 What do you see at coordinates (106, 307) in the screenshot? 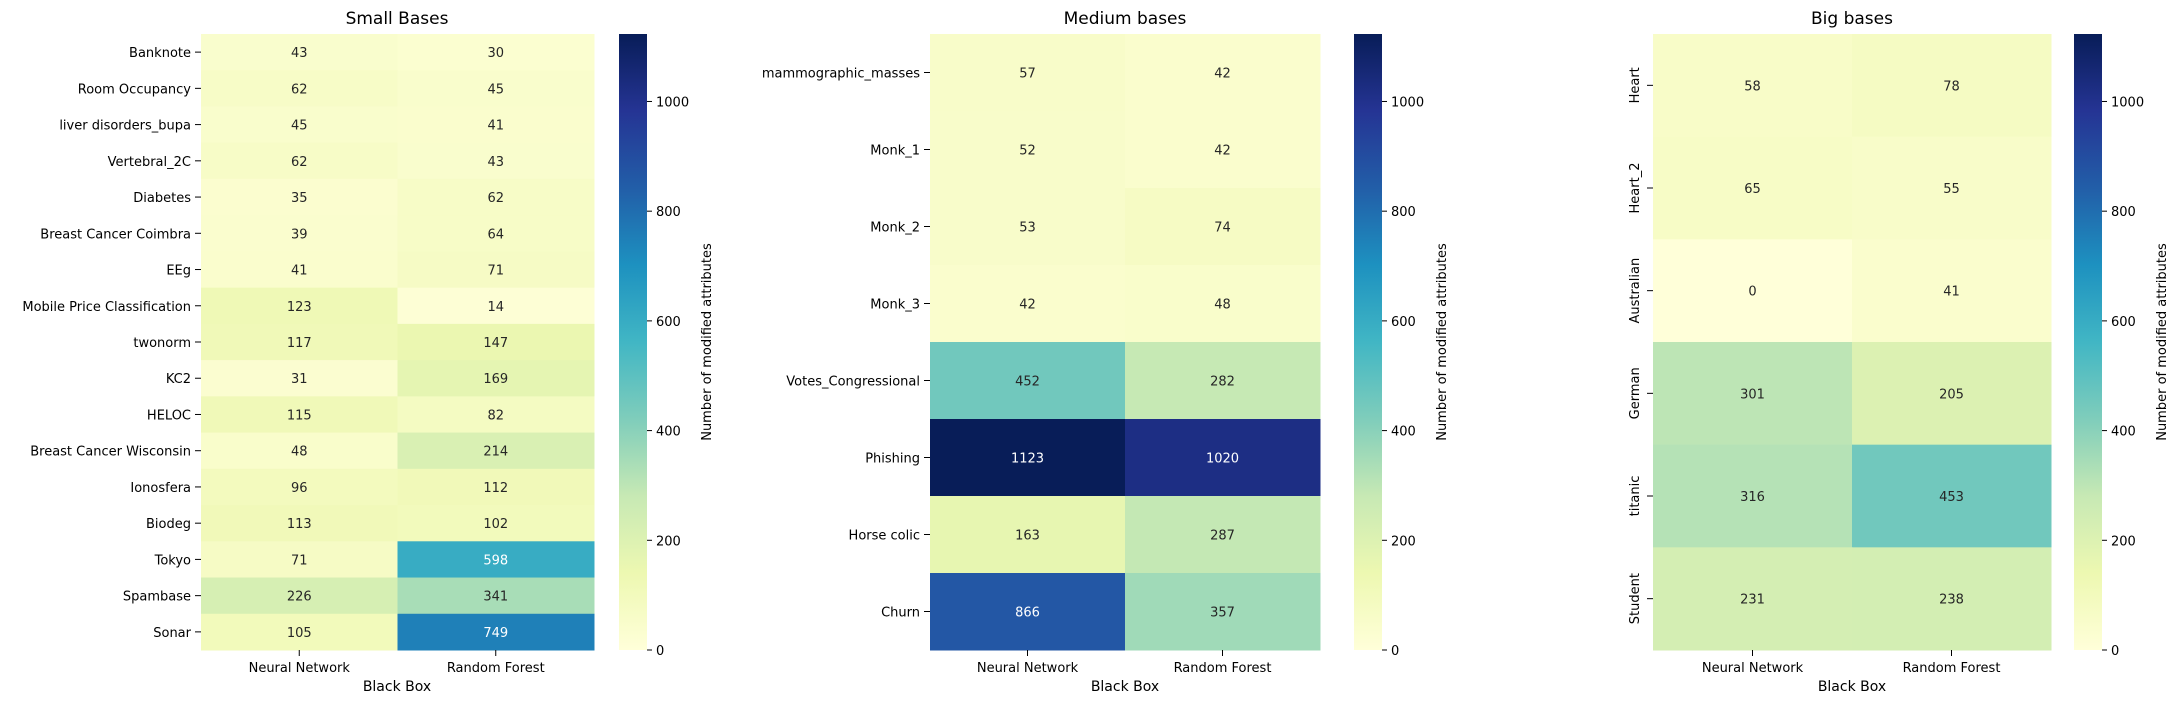
I see `row-label: Mobile Price Classification` at bounding box center [106, 307].